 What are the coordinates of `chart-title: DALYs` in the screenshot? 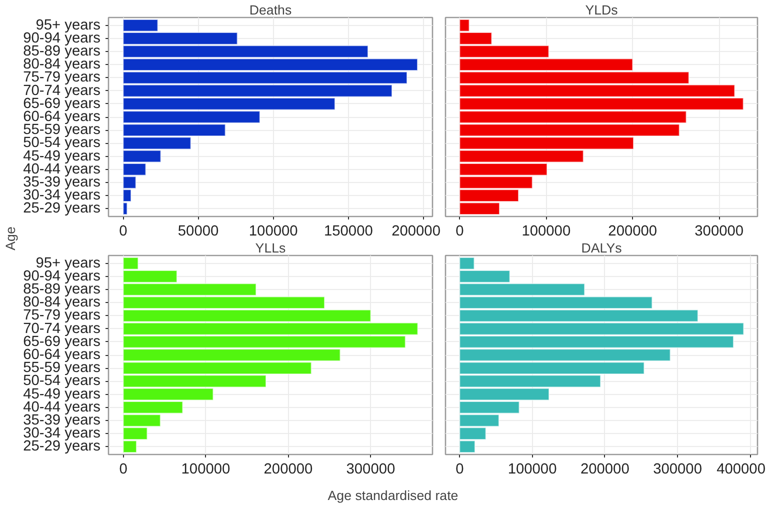 It's located at (601, 248).